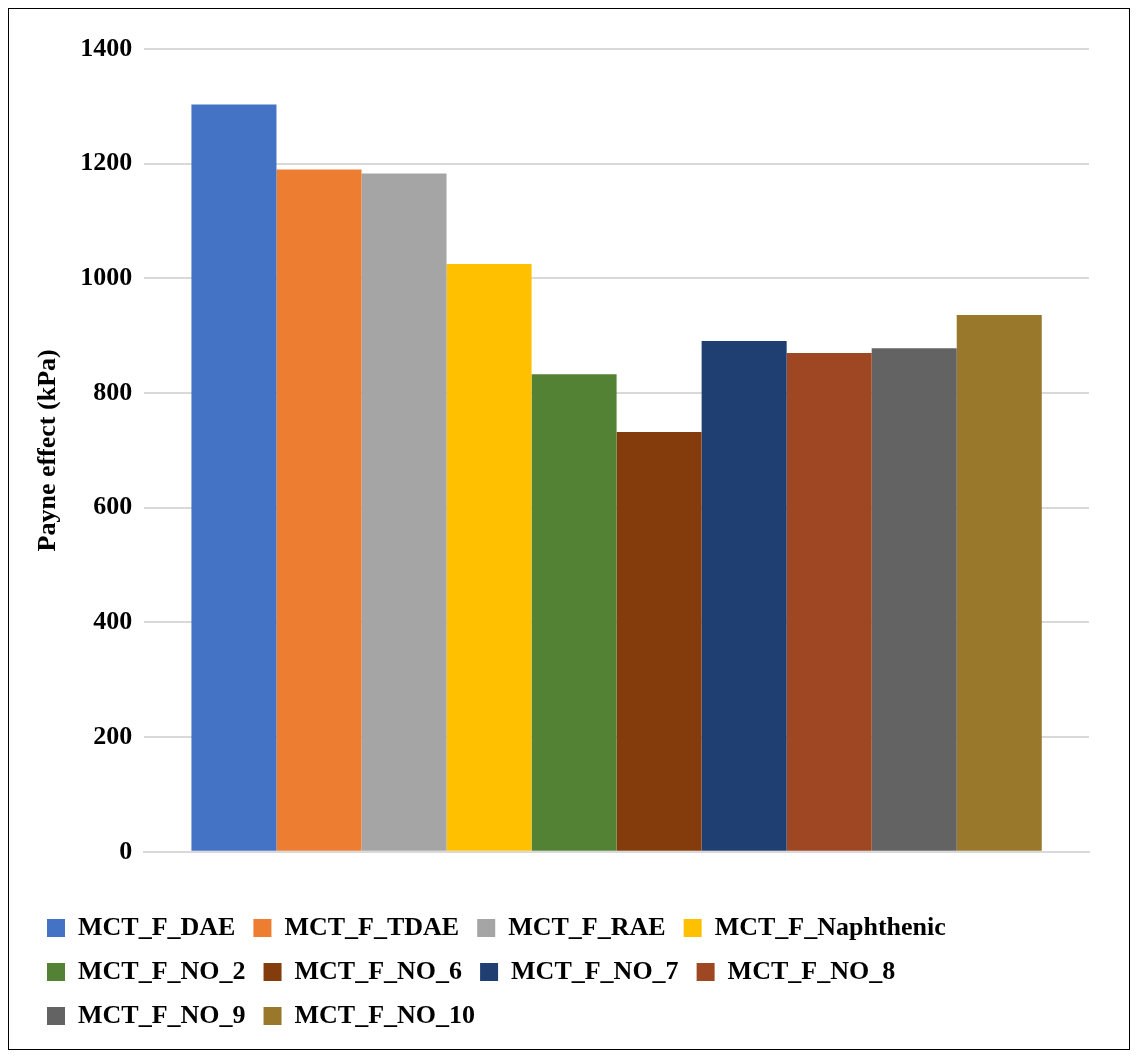 The image size is (1141, 1061). What do you see at coordinates (126, 850) in the screenshot?
I see `y-tick-label: 0` at bounding box center [126, 850].